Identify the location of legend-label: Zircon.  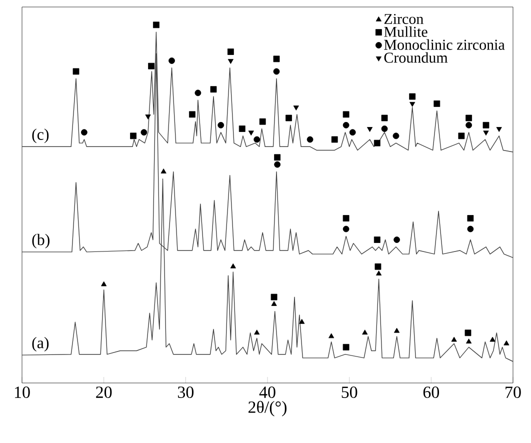
(404, 19).